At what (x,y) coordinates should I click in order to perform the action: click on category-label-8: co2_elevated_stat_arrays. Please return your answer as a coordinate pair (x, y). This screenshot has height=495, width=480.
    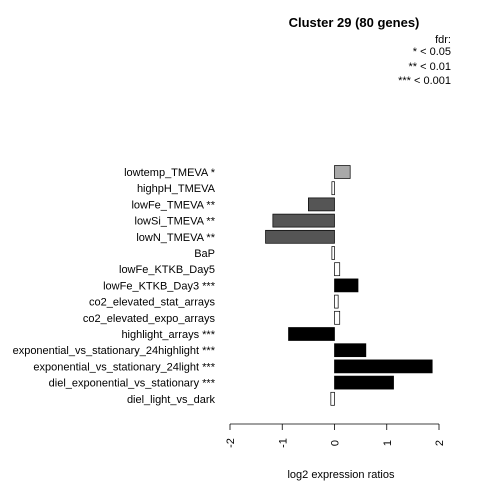
    Looking at the image, I should click on (152, 303).